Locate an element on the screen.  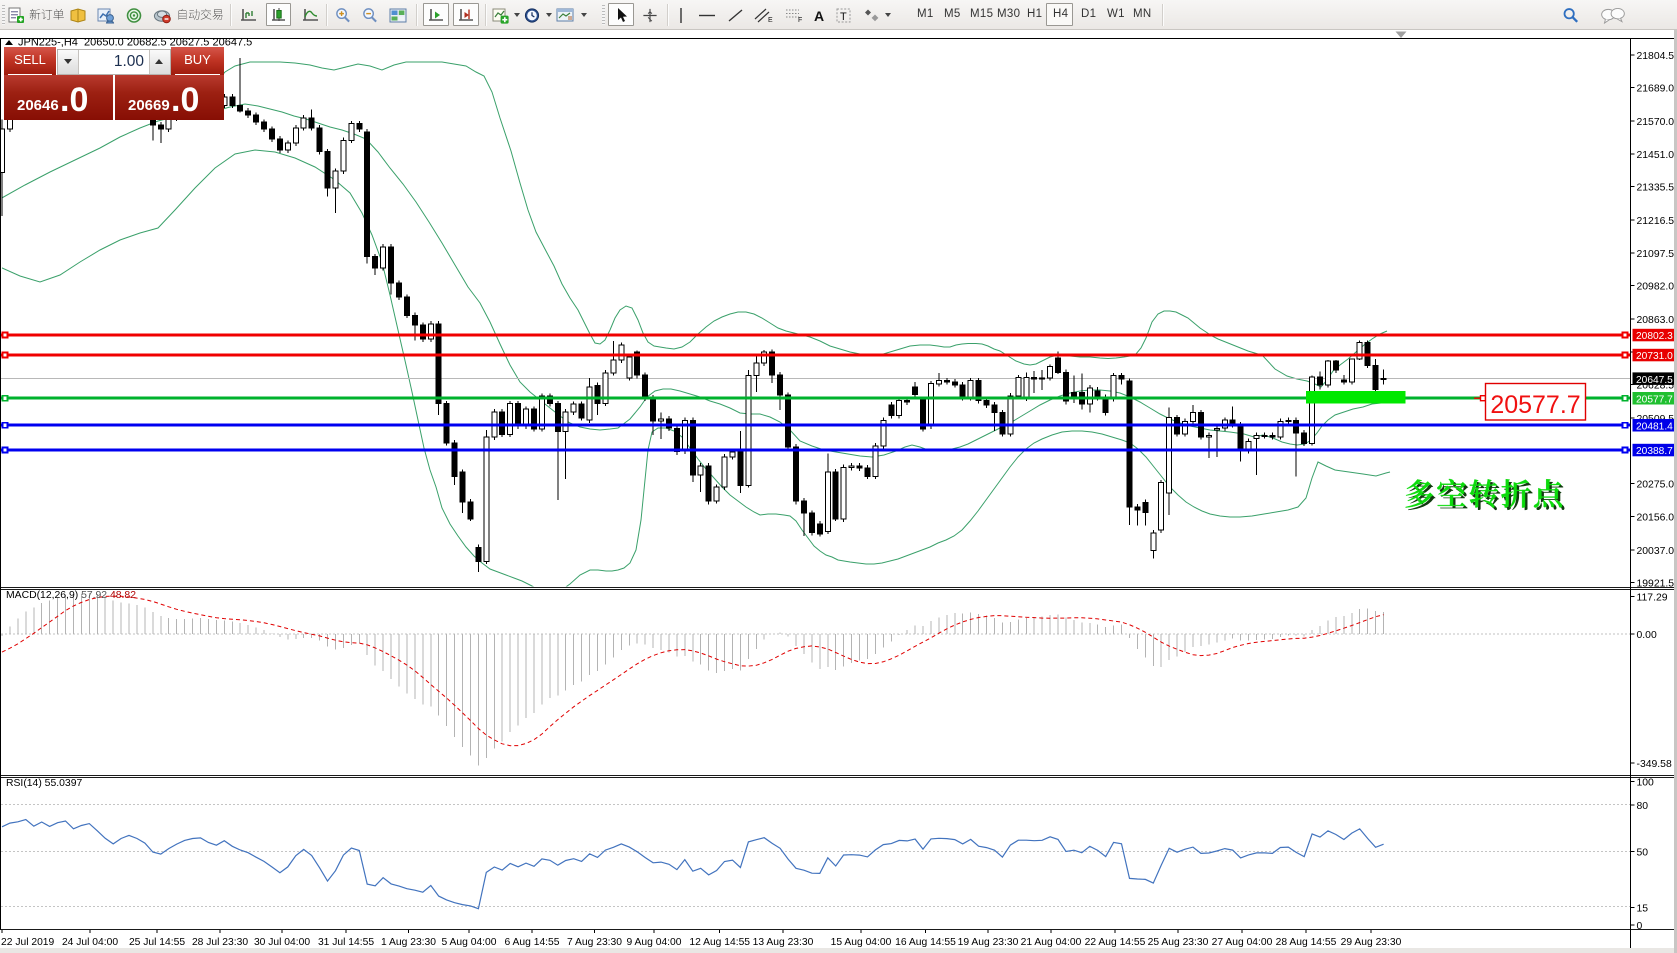
svg-text: 5 Aug 04:00 is located at coordinates (469, 942).